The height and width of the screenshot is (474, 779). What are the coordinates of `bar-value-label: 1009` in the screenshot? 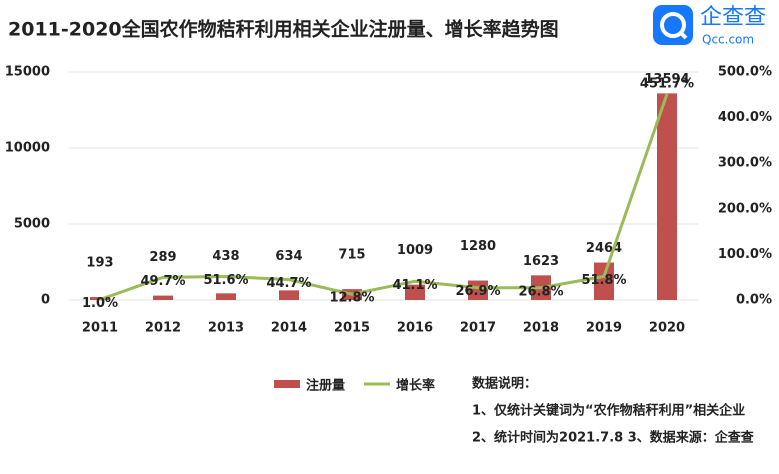 It's located at (415, 250).